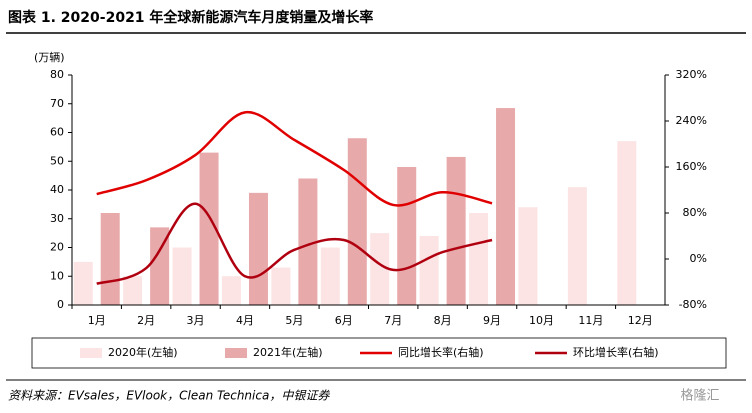 This screenshot has width=752, height=413. What do you see at coordinates (57, 275) in the screenshot?
I see `y-tick-label: 10` at bounding box center [57, 275].